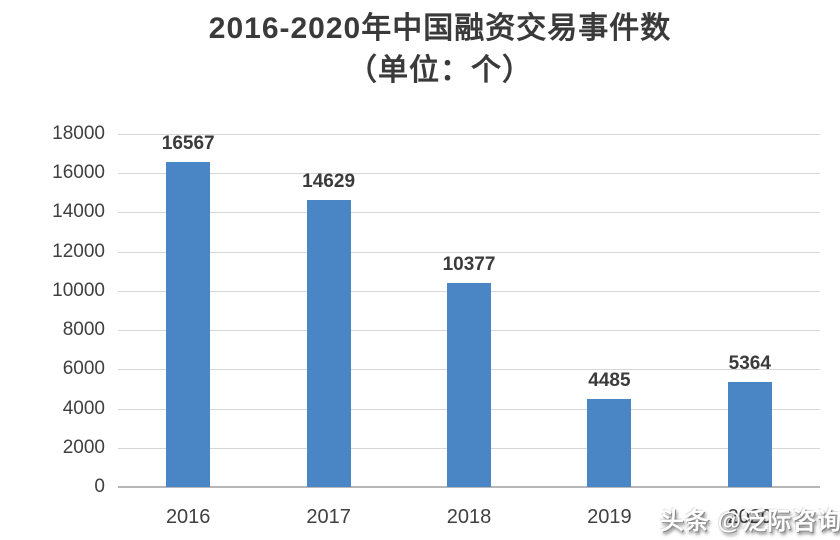  What do you see at coordinates (469, 517) in the screenshot?
I see `x-axis-tick-label: 2018` at bounding box center [469, 517].